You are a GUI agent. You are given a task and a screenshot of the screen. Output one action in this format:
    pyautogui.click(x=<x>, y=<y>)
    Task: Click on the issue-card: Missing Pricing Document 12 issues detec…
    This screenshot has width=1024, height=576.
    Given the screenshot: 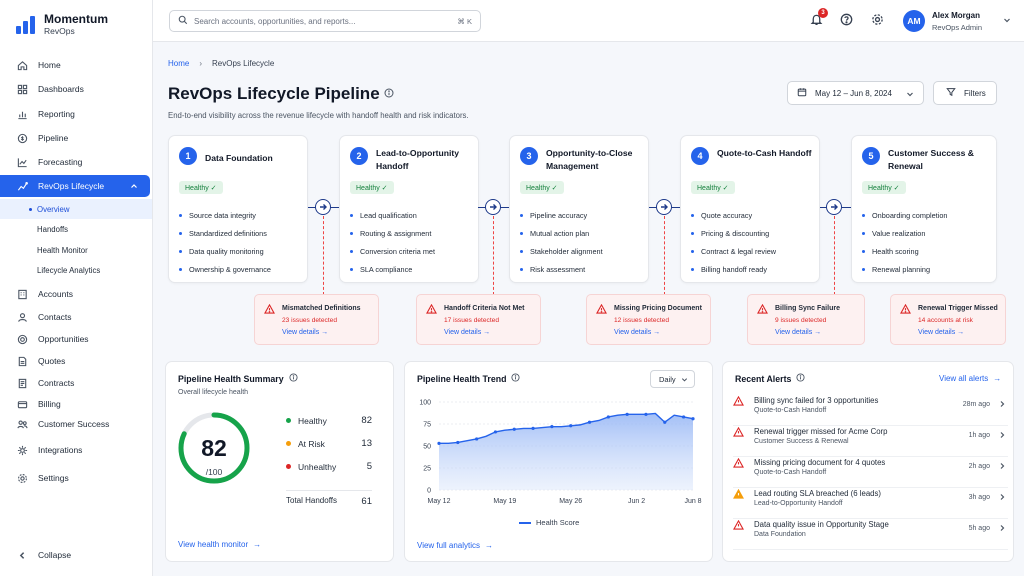 What is the action you would take?
    pyautogui.click(x=648, y=319)
    